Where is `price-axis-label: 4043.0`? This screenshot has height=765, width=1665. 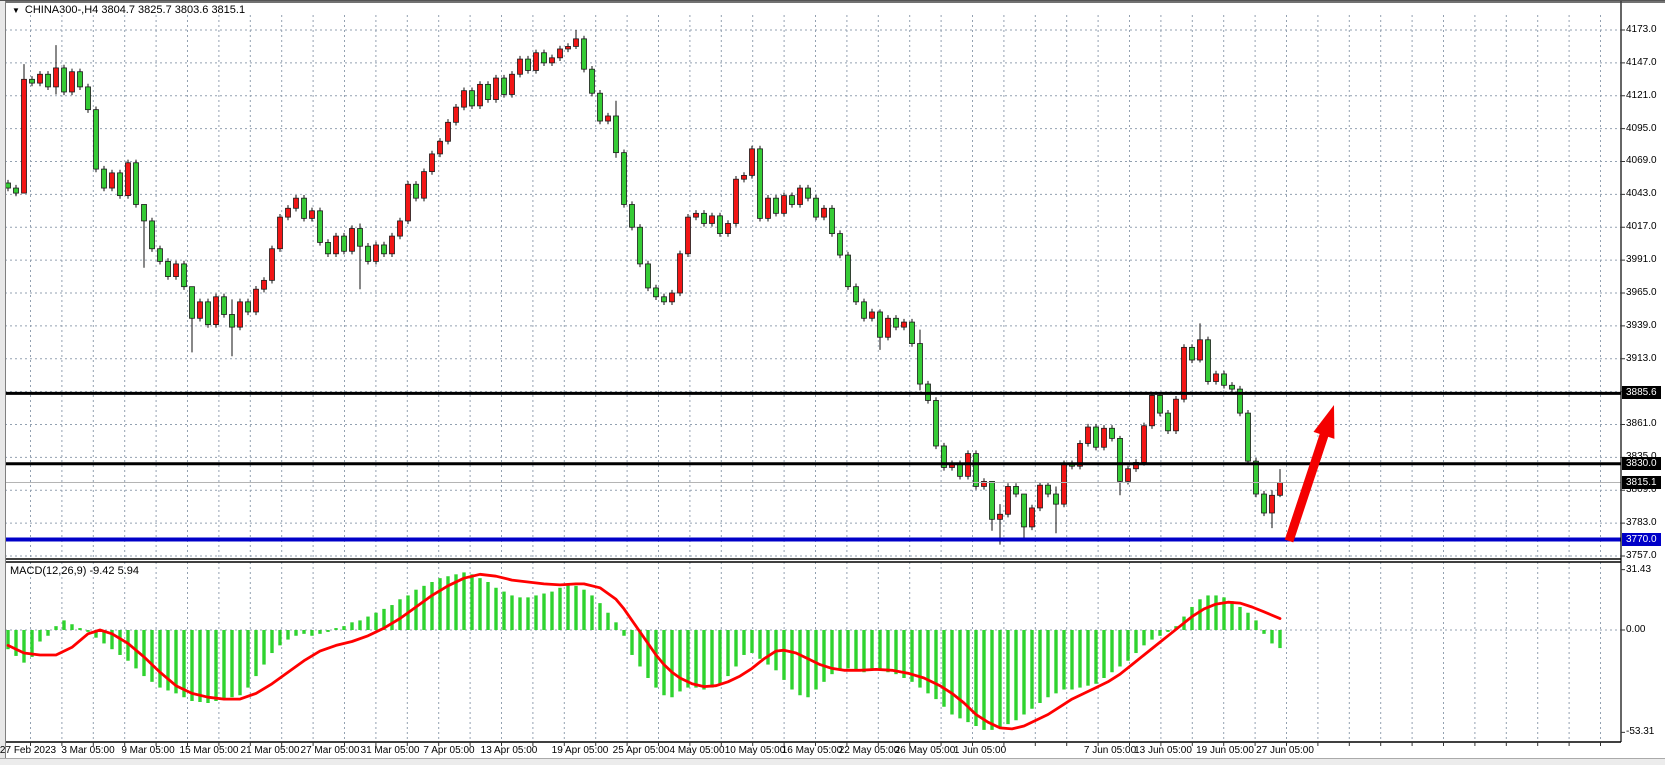 price-axis-label: 4043.0 is located at coordinates (1641, 194).